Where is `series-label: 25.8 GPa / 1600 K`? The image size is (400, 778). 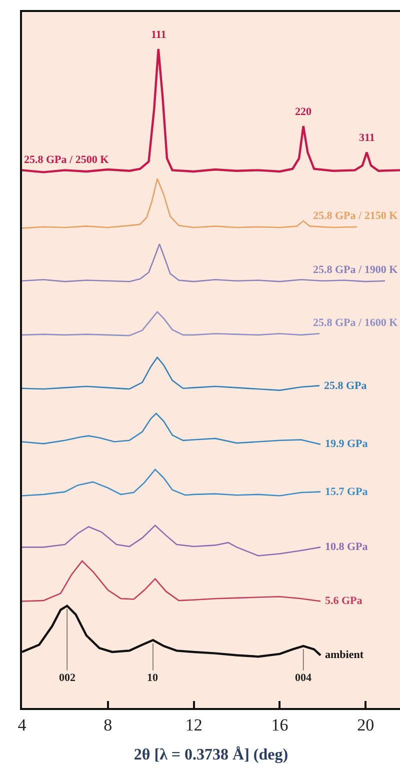
series-label: 25.8 GPa / 1600 K is located at coordinates (355, 323).